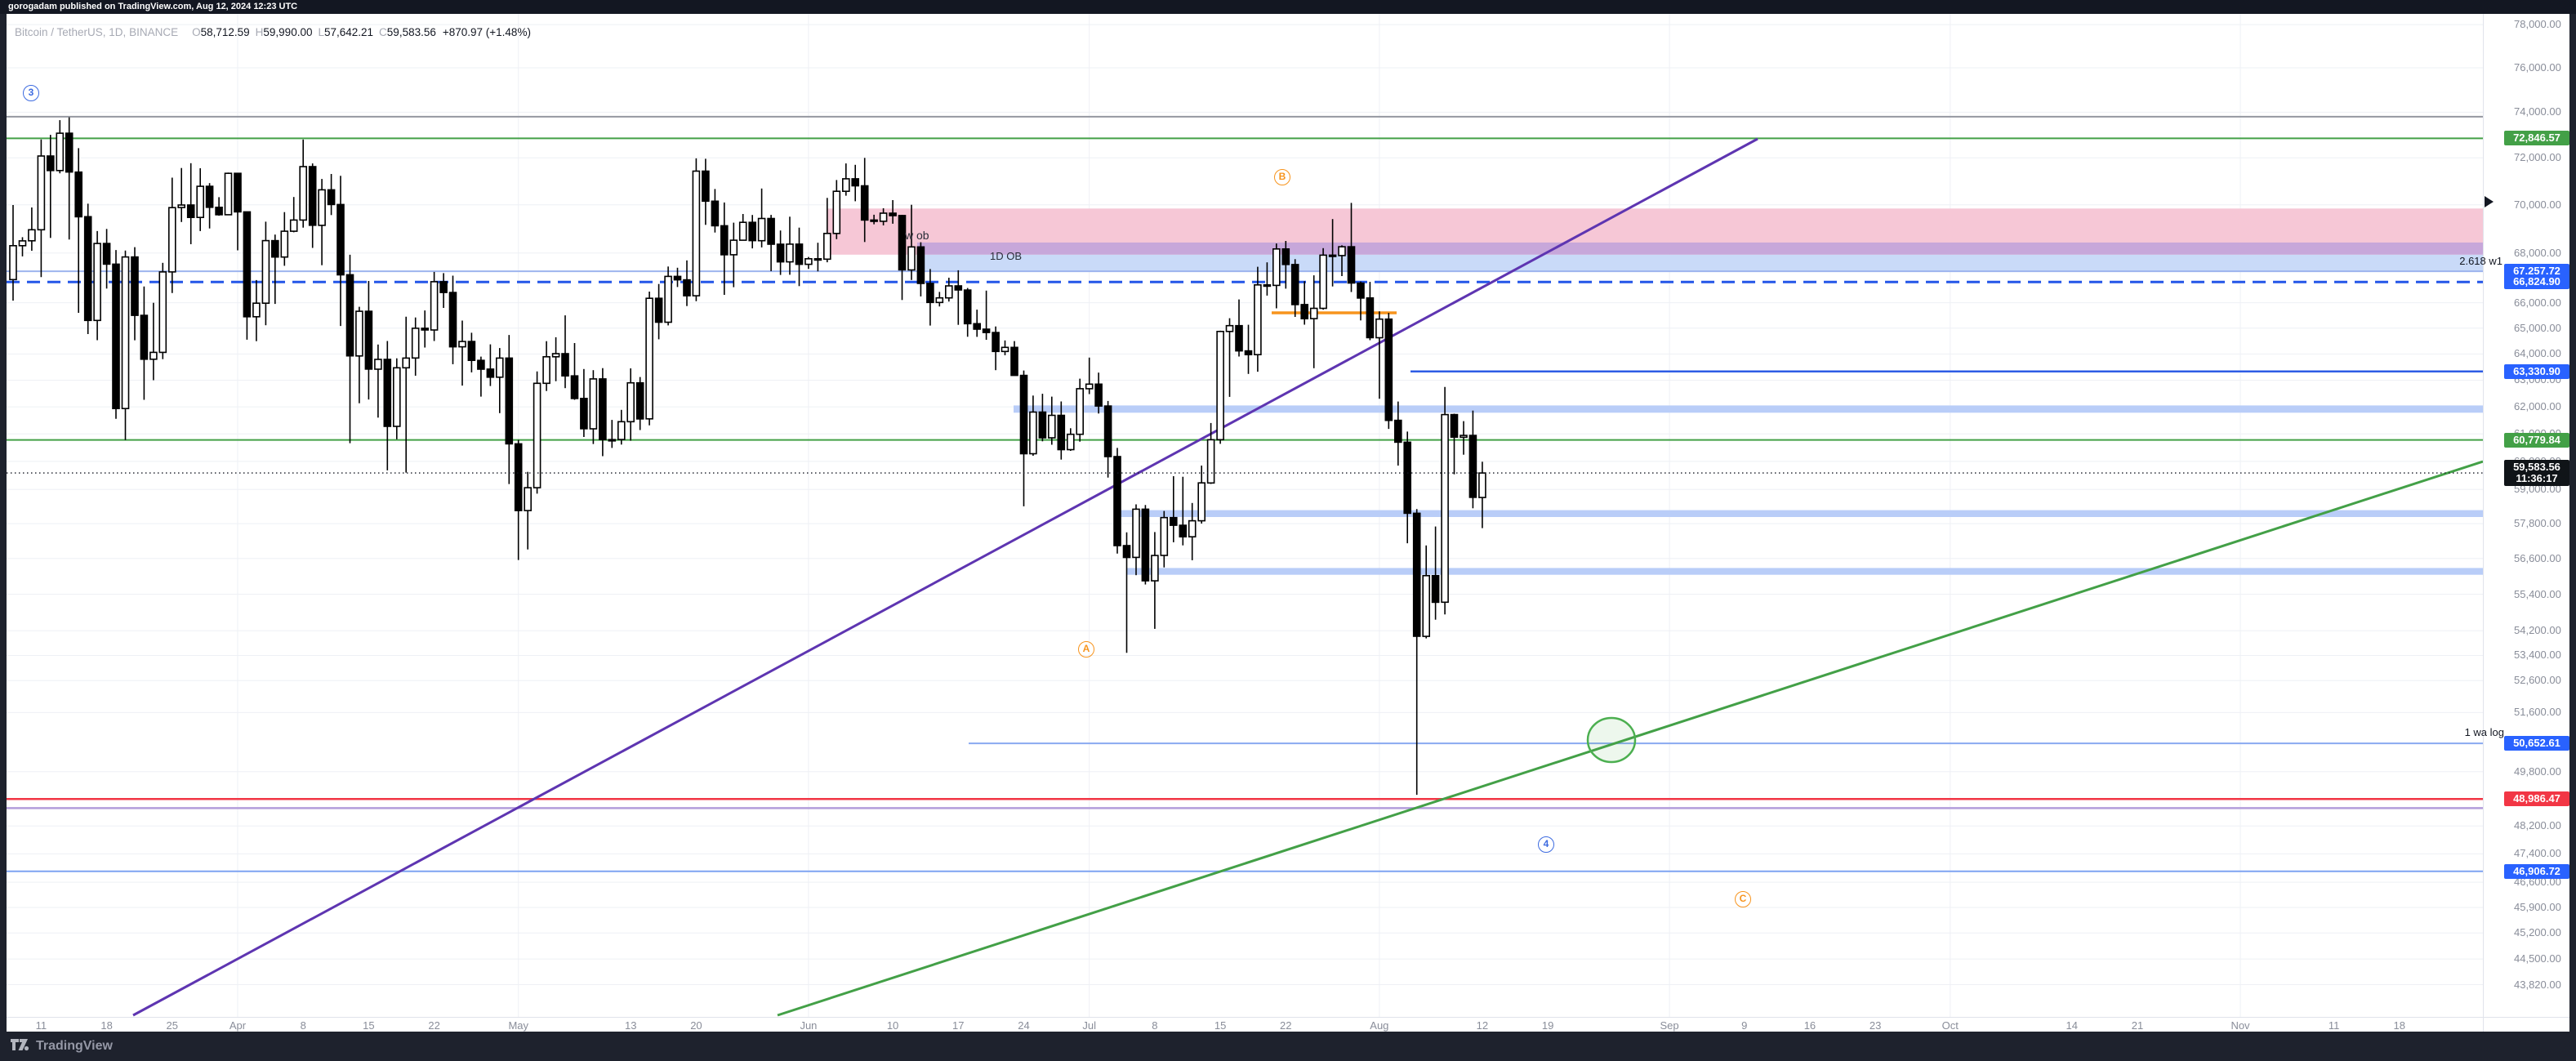 This screenshot has width=2576, height=1061. Describe the element at coordinates (2537, 67) in the screenshot. I see `price-tick-label: 76,000.00` at that location.